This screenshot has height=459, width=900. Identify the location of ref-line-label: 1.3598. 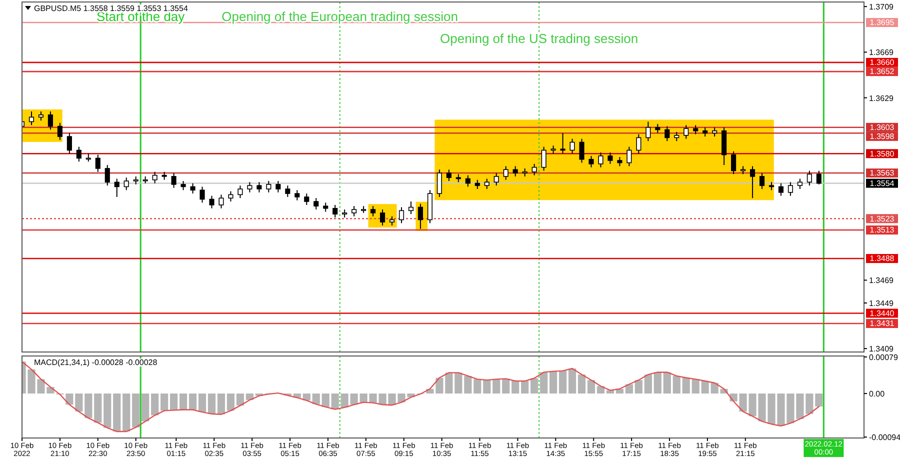
(882, 137).